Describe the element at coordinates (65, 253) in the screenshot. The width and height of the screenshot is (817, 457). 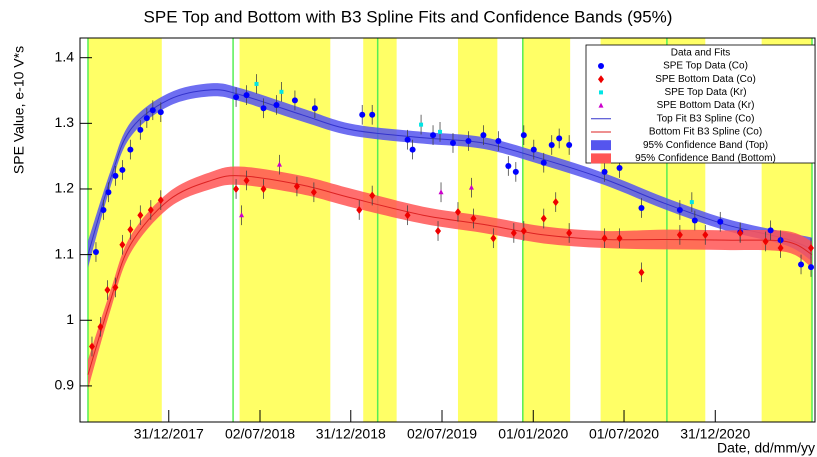
I see `y-tick-label: 1.1` at that location.